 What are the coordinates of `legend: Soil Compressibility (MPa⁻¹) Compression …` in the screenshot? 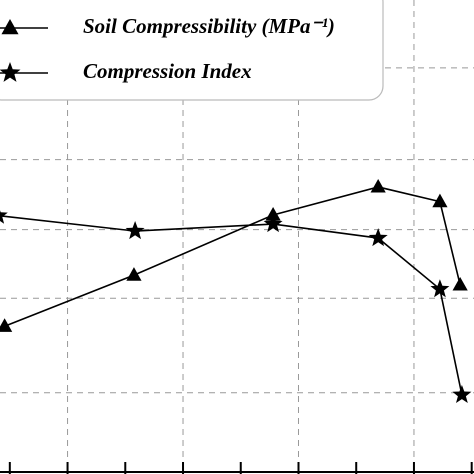 It's located at (167, 48).